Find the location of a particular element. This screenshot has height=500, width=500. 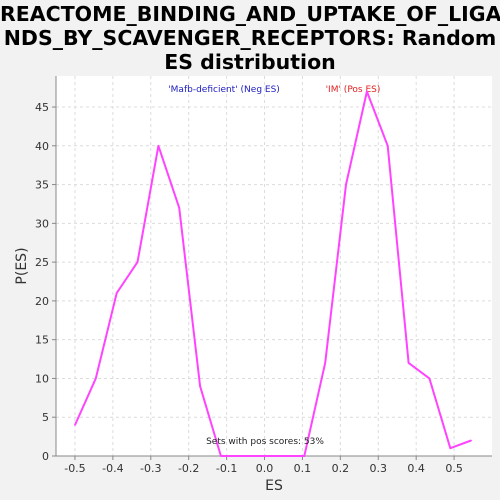

y-tick-label: 5 is located at coordinates (45, 417).